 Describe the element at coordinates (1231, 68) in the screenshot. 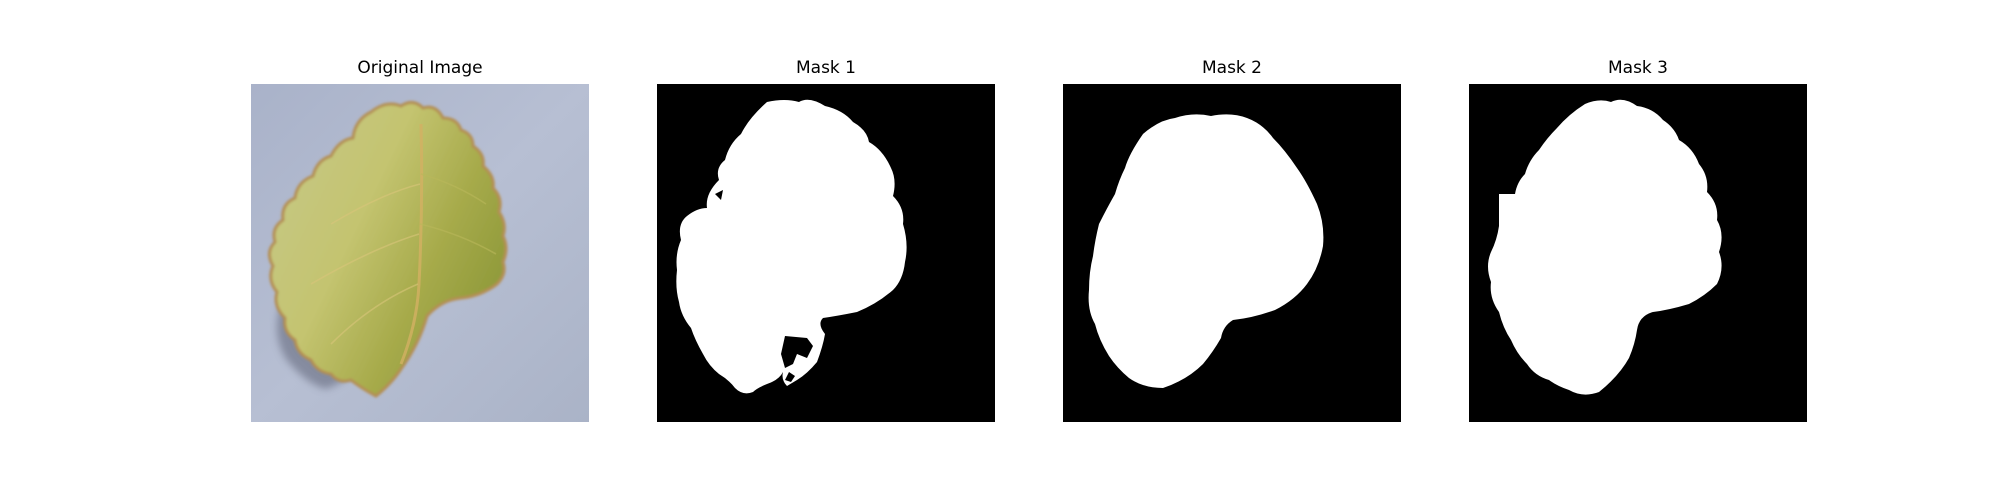

I see `mask-2-title: Mask 2` at that location.